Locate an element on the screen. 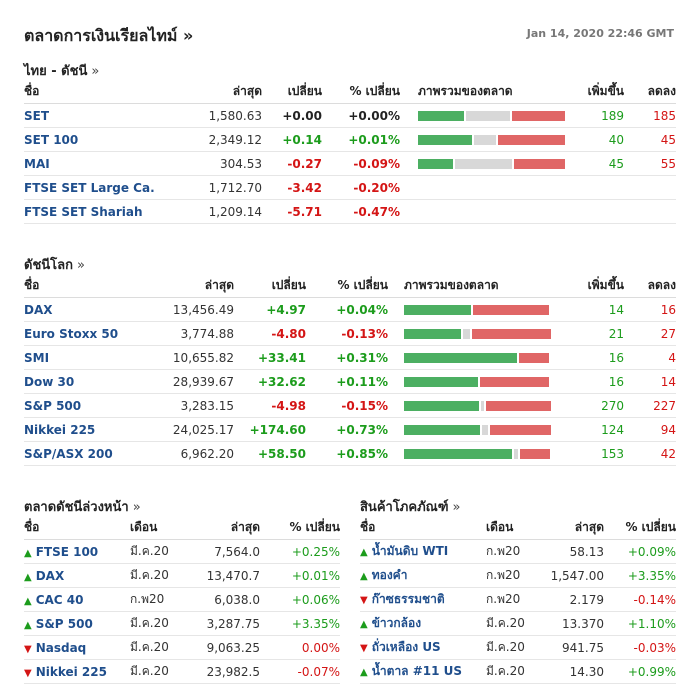 The image size is (696, 692). table-row: MAI 304.53 -0.27 -0.09% 45 55 is located at coordinates (350, 163).